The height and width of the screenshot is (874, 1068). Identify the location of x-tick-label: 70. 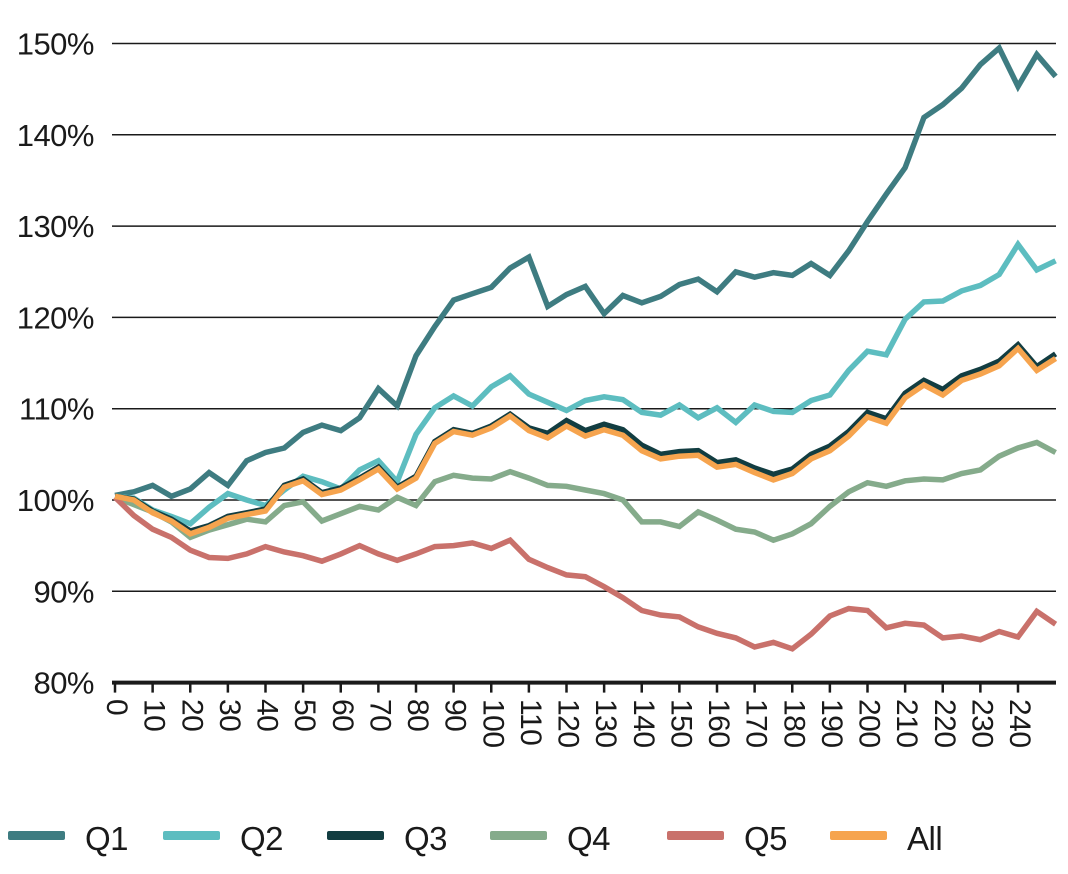
(379, 715).